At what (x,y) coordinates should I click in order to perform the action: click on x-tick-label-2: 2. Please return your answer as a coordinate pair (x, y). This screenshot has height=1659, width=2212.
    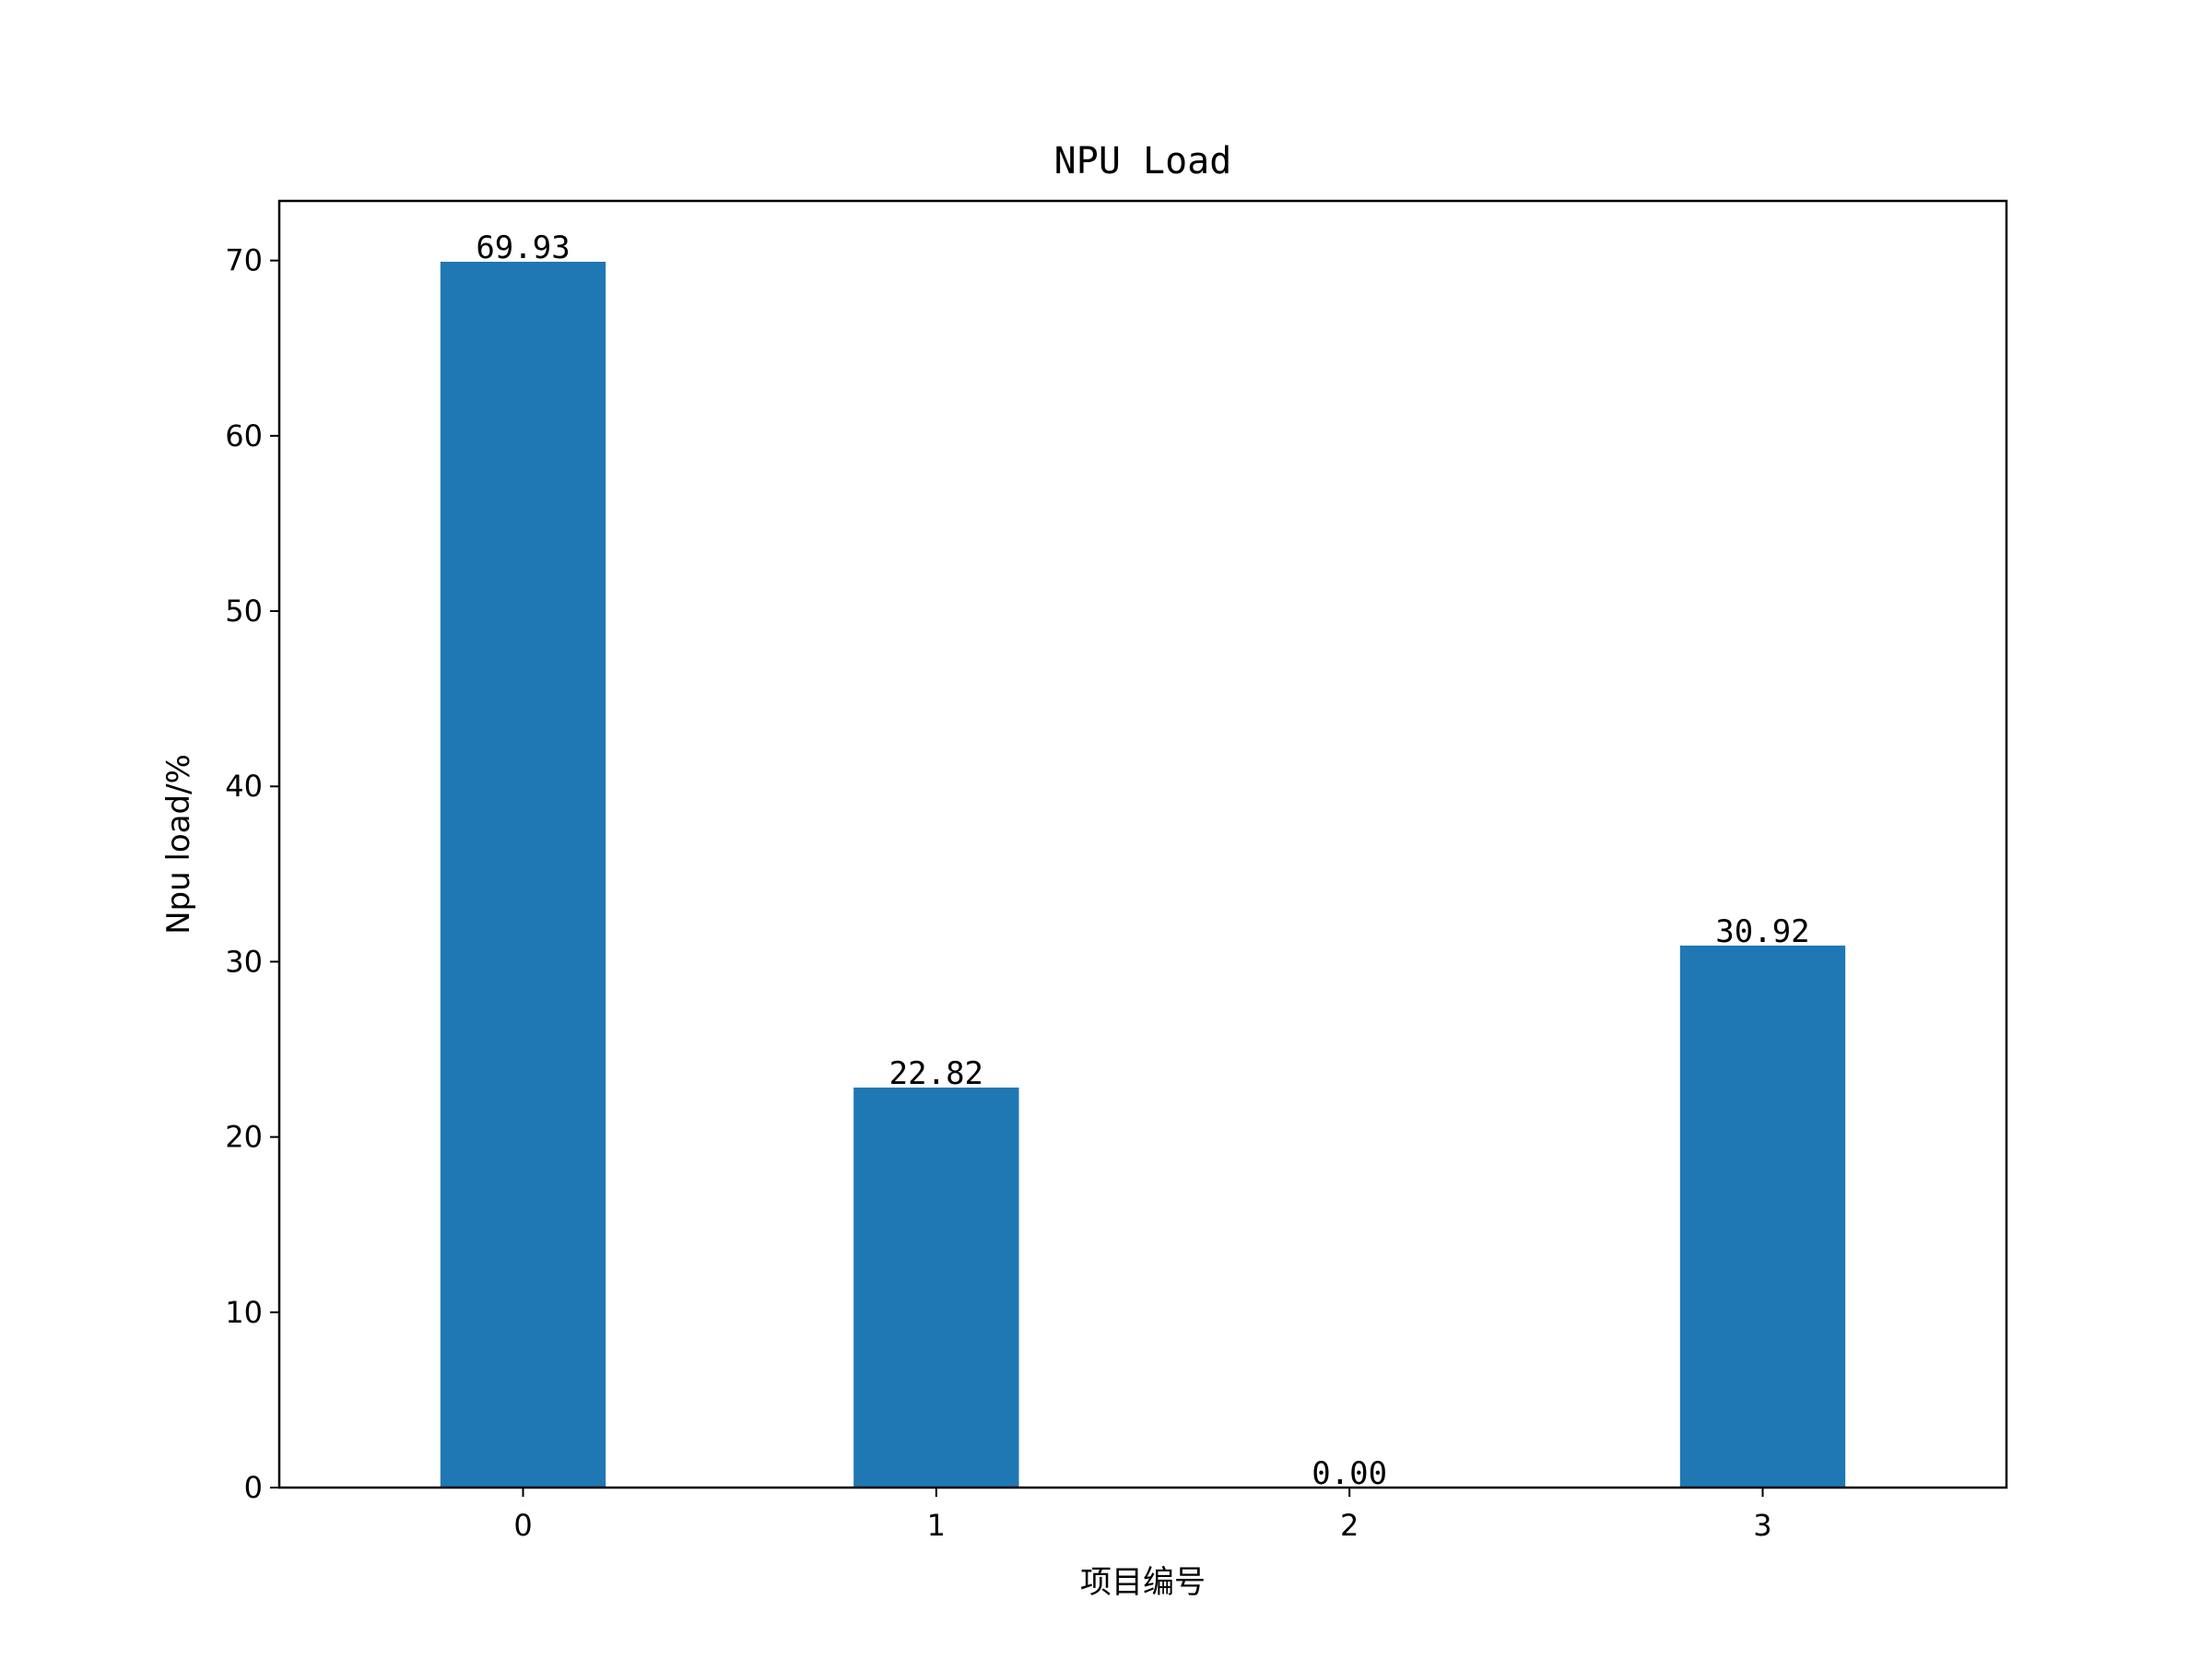
    Looking at the image, I should click on (1349, 1525).